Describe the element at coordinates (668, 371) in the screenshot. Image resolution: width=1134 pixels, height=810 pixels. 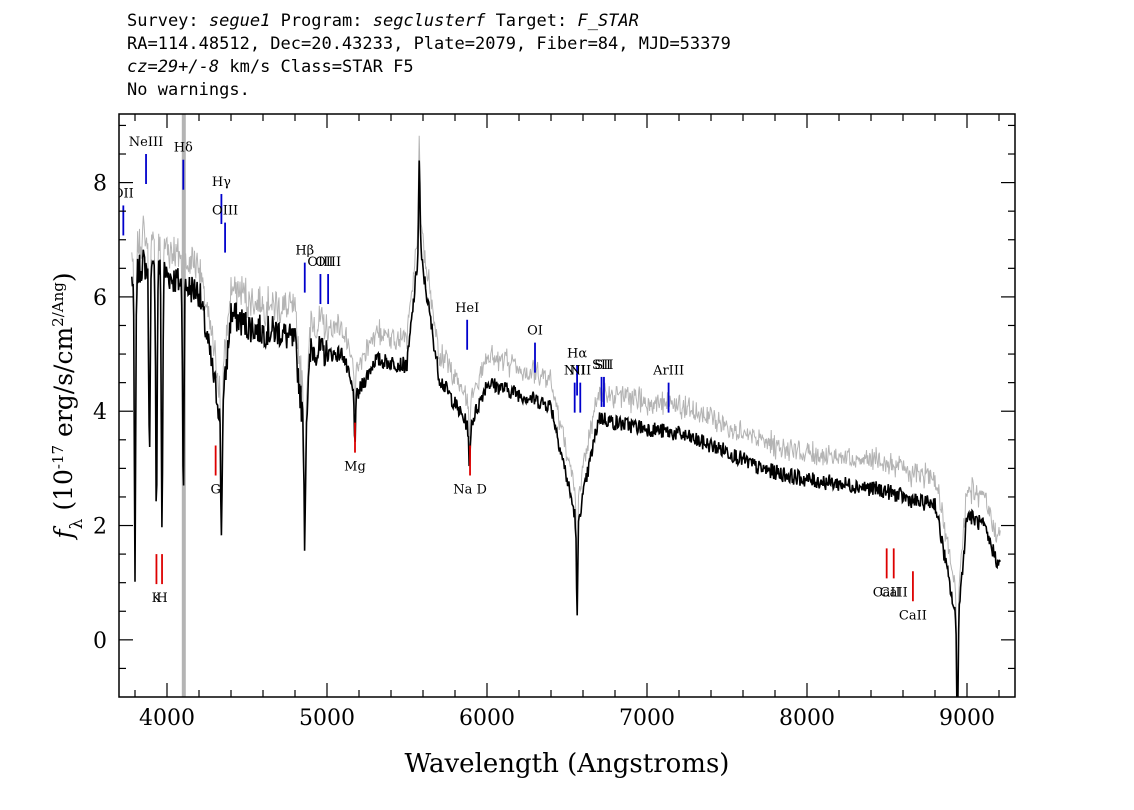
I see `emission-line-label: ArIII` at that location.